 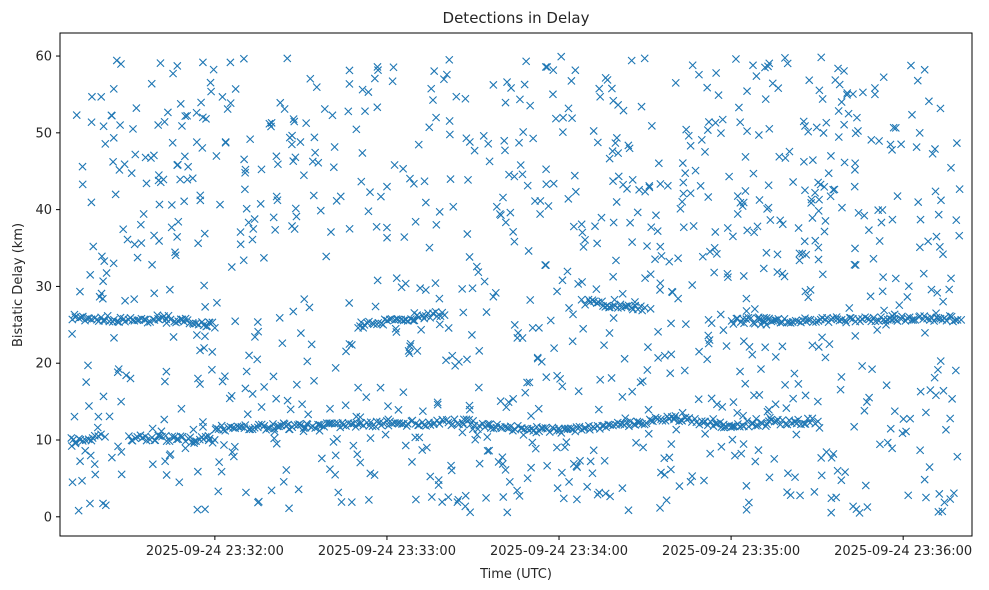 I want to click on y-axis: 0 10 20 30 40 50 60, so click(x=47, y=287).